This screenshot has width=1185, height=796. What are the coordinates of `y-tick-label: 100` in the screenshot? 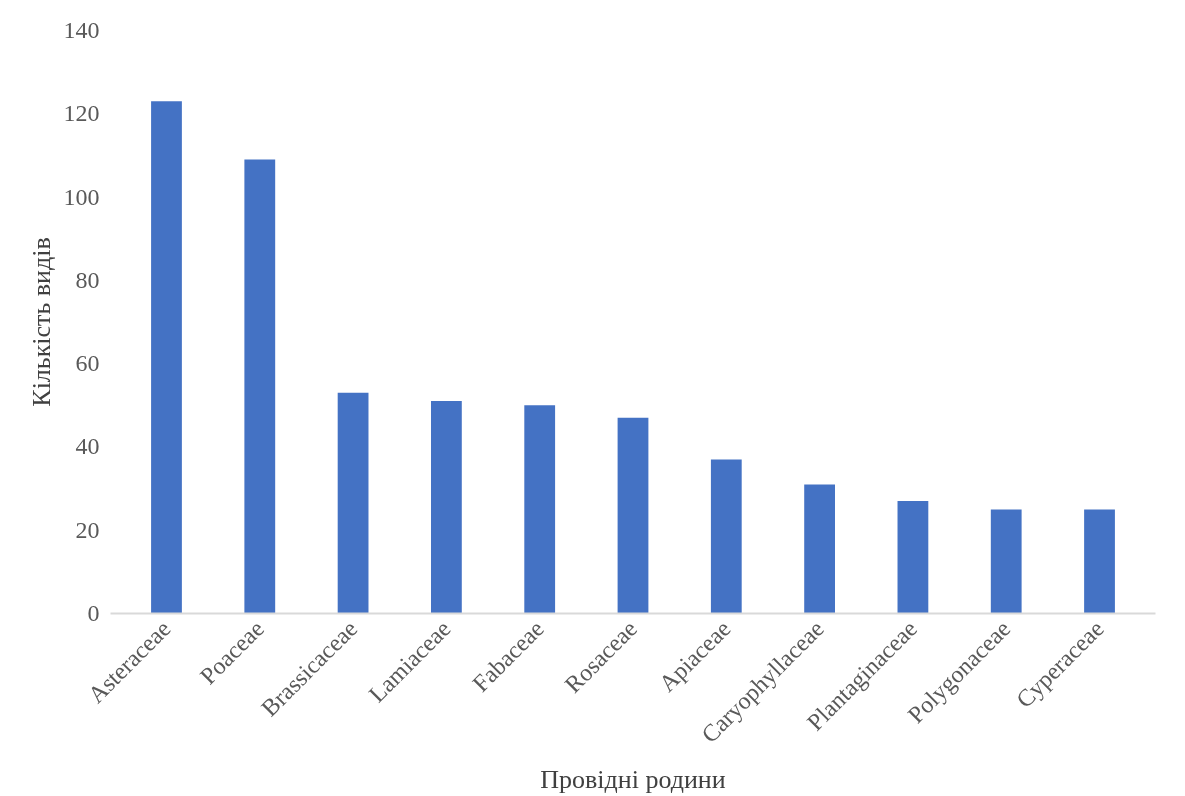 It's located at (81, 196).